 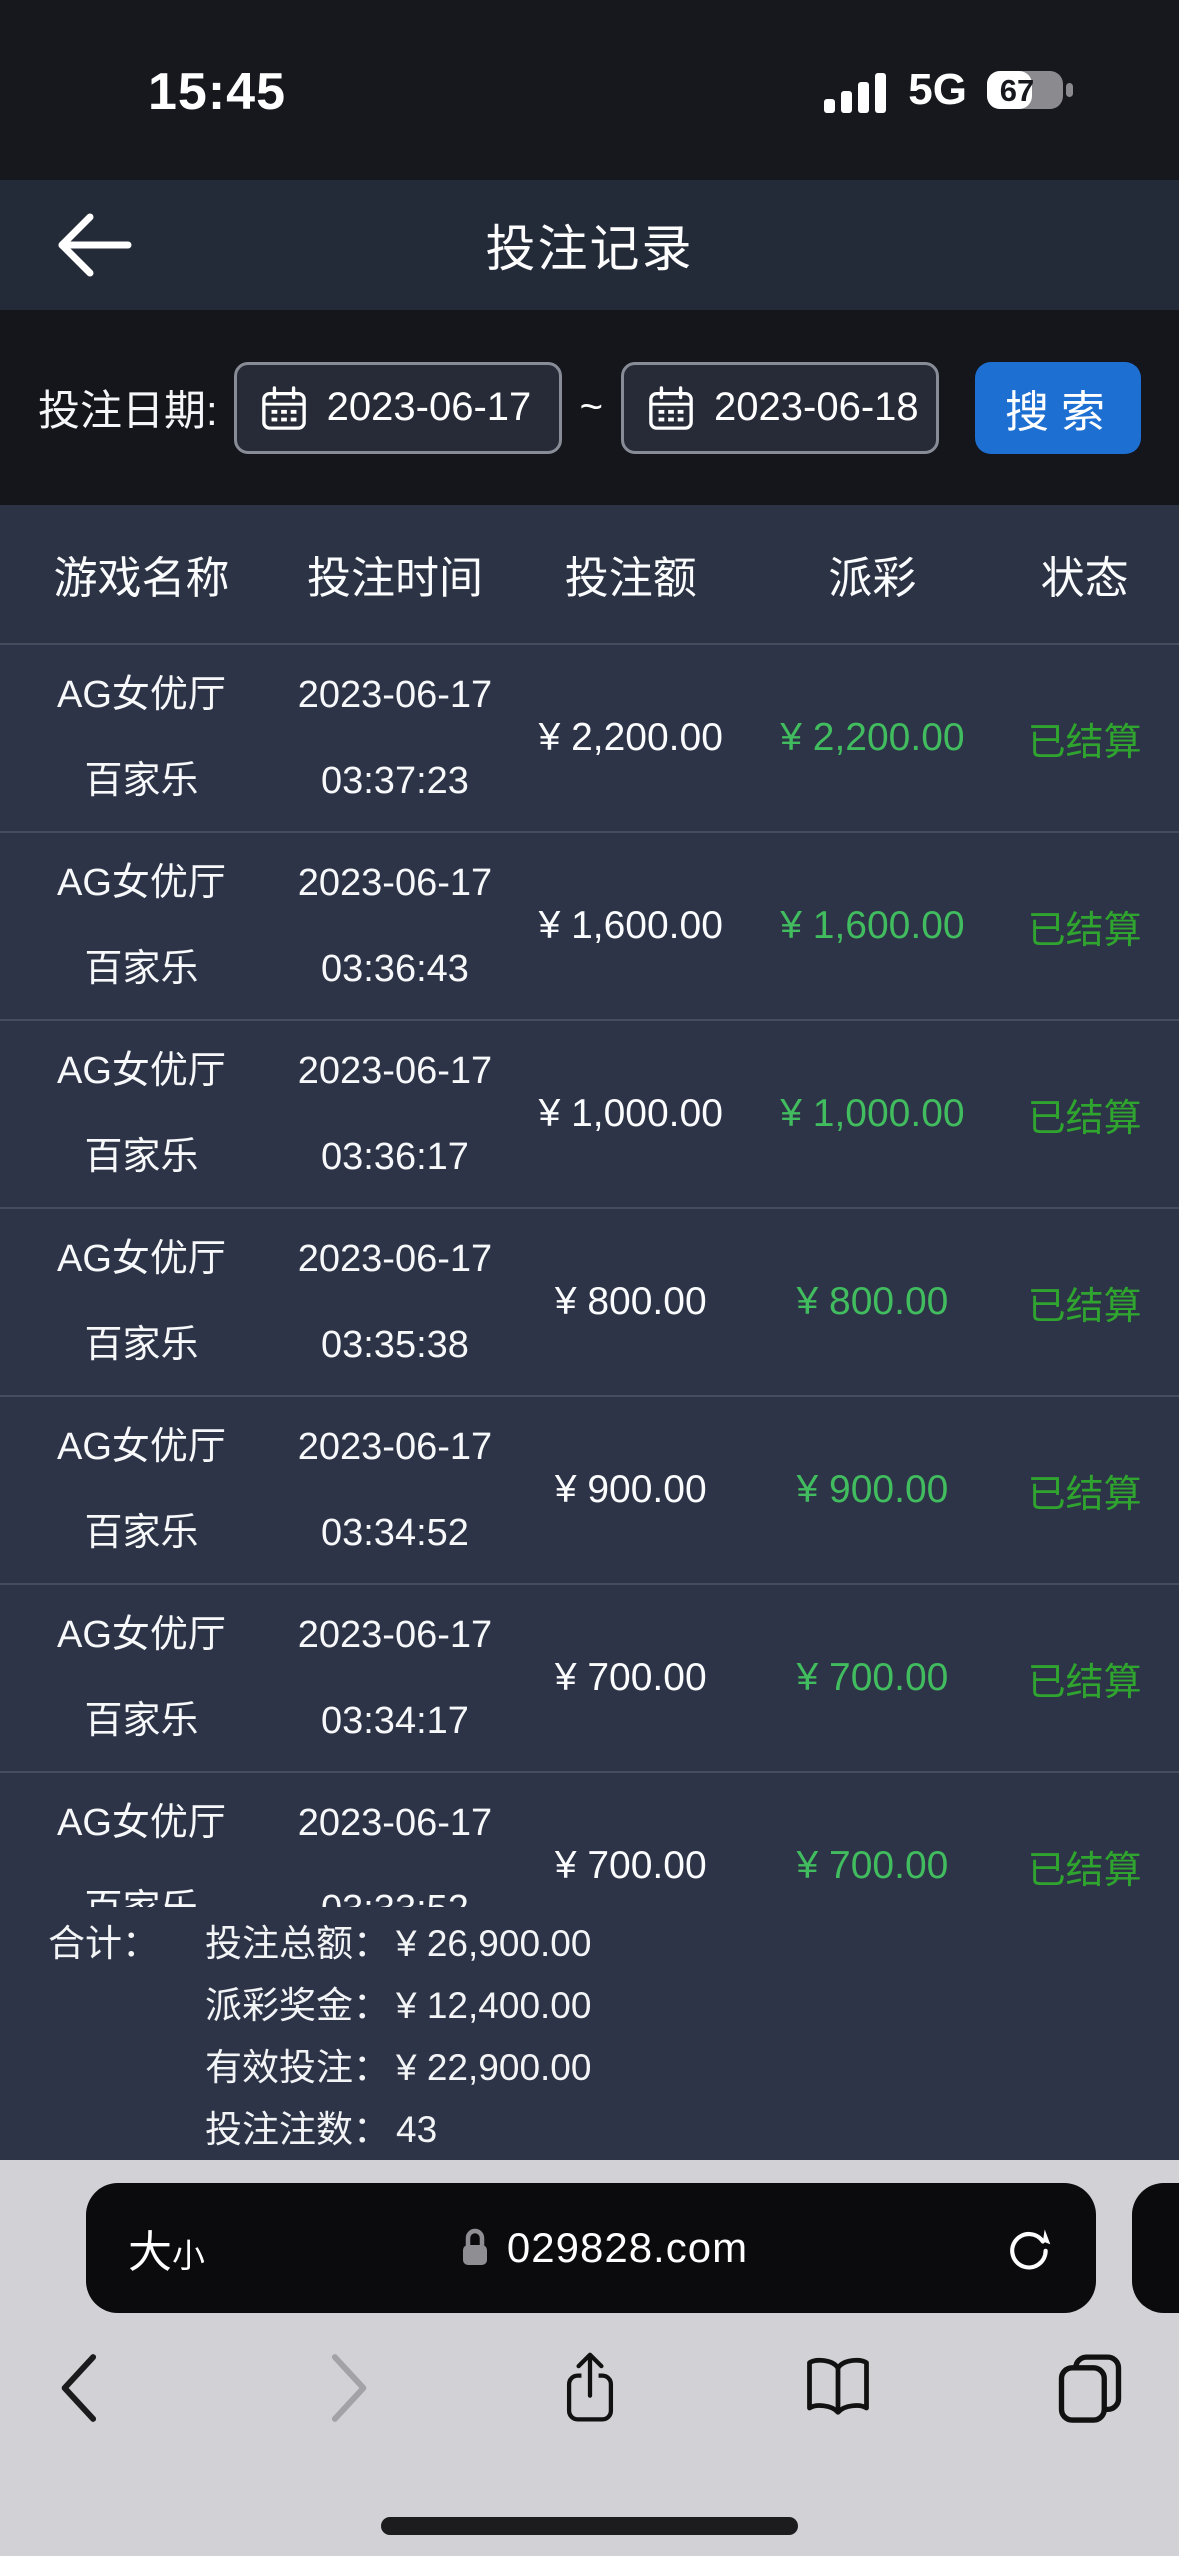 I want to click on reload-icon, so click(x=1028, y=2248).